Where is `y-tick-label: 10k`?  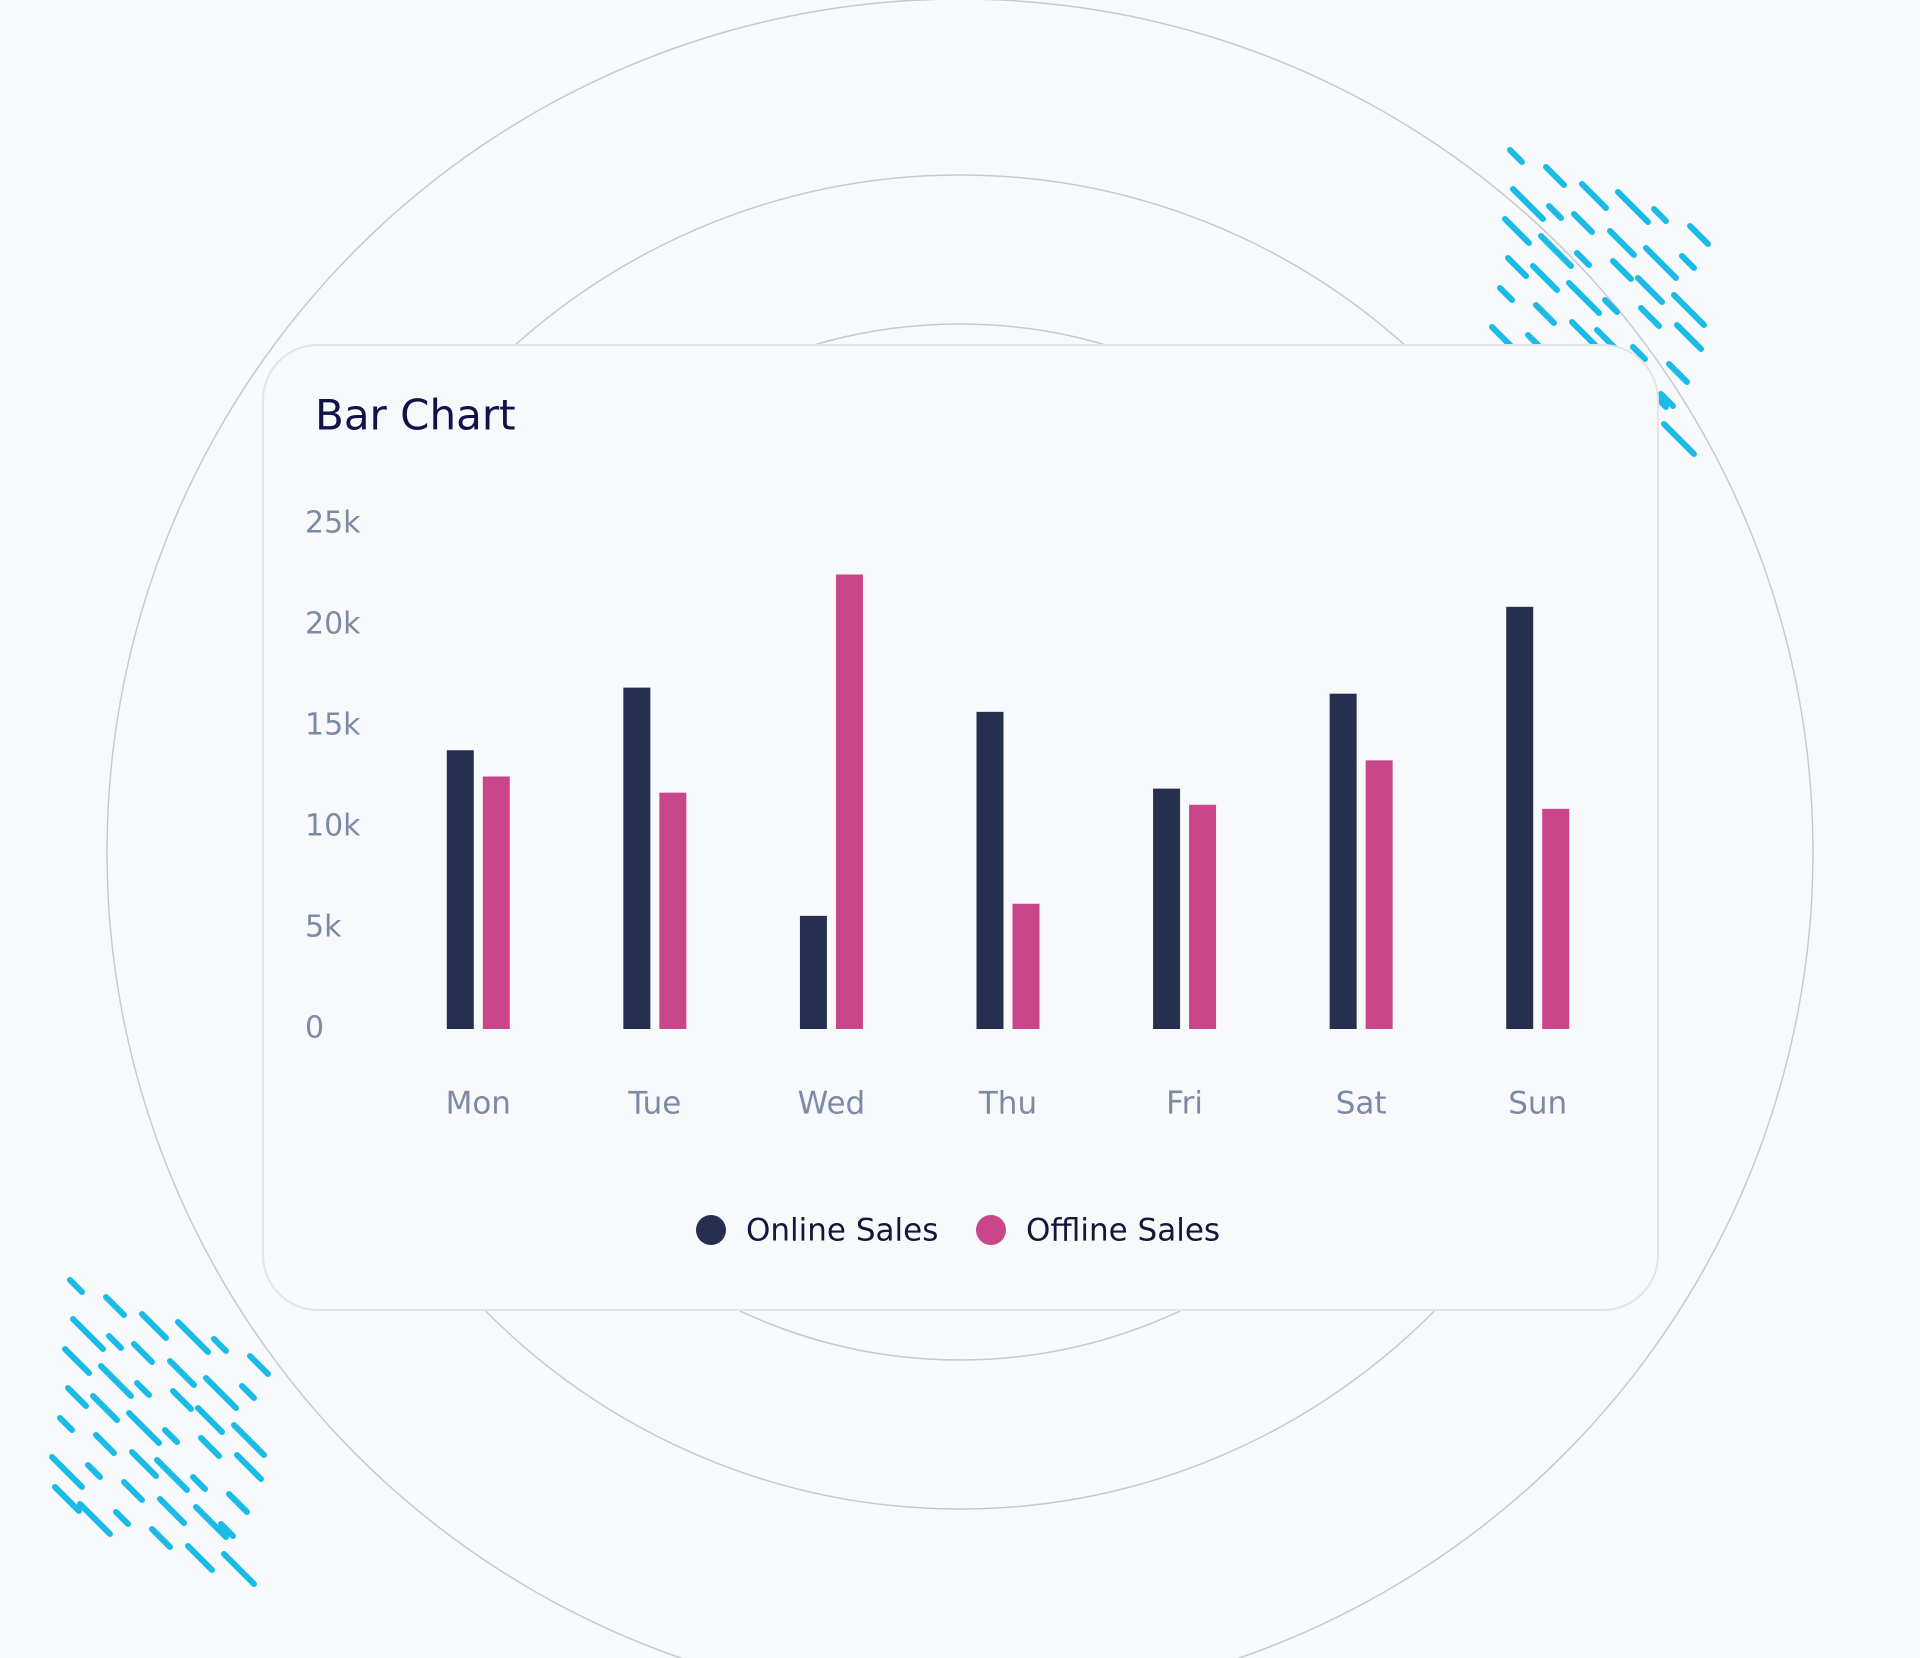 y-tick-label: 10k is located at coordinates (333, 826).